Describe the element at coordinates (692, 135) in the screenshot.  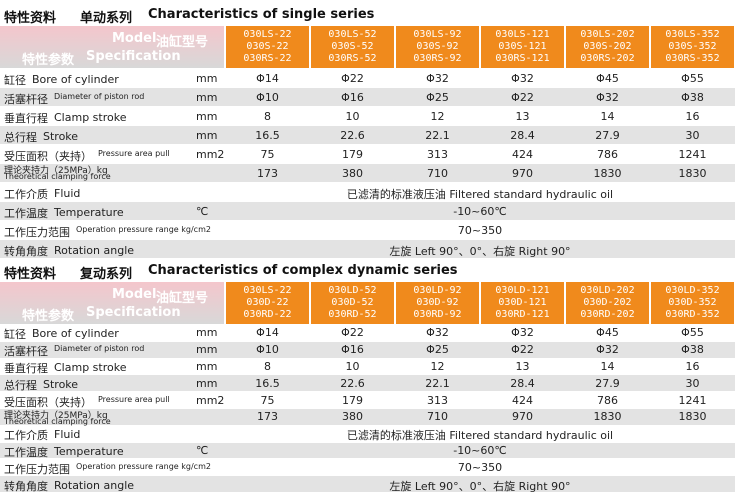
I see `cell-value: 30` at that location.